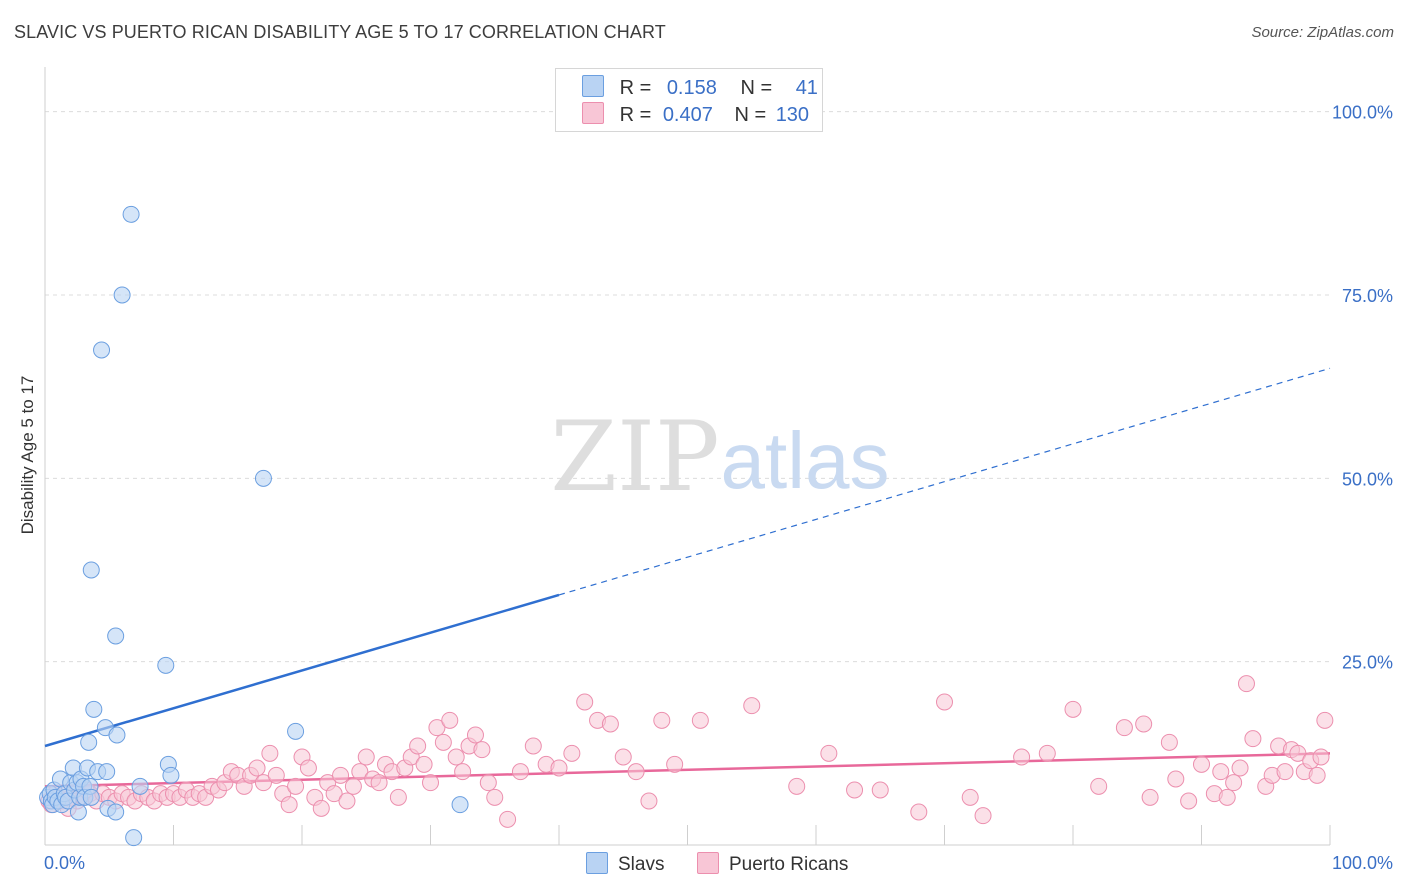 The image size is (1406, 892). What do you see at coordinates (691, 88) in the screenshot?
I see `legend-r-value: 0.158` at bounding box center [691, 88].